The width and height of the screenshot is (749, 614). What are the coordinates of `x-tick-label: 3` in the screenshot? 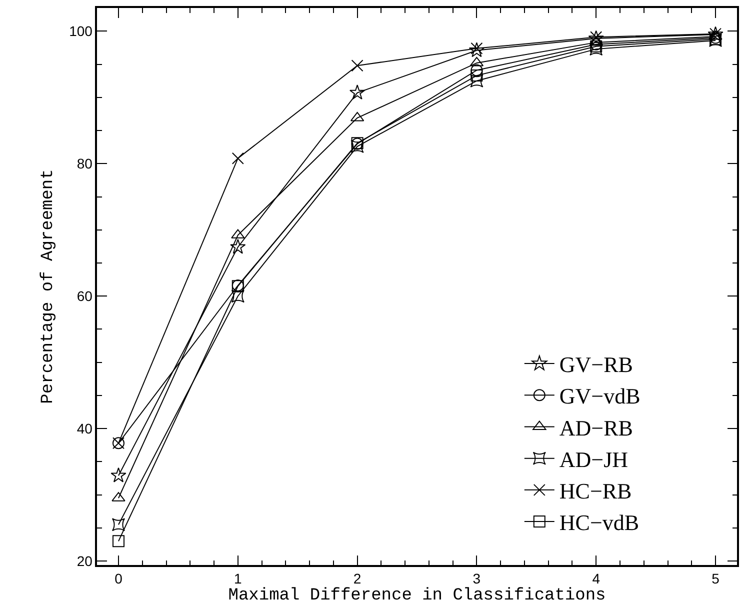 It's located at (476, 578).